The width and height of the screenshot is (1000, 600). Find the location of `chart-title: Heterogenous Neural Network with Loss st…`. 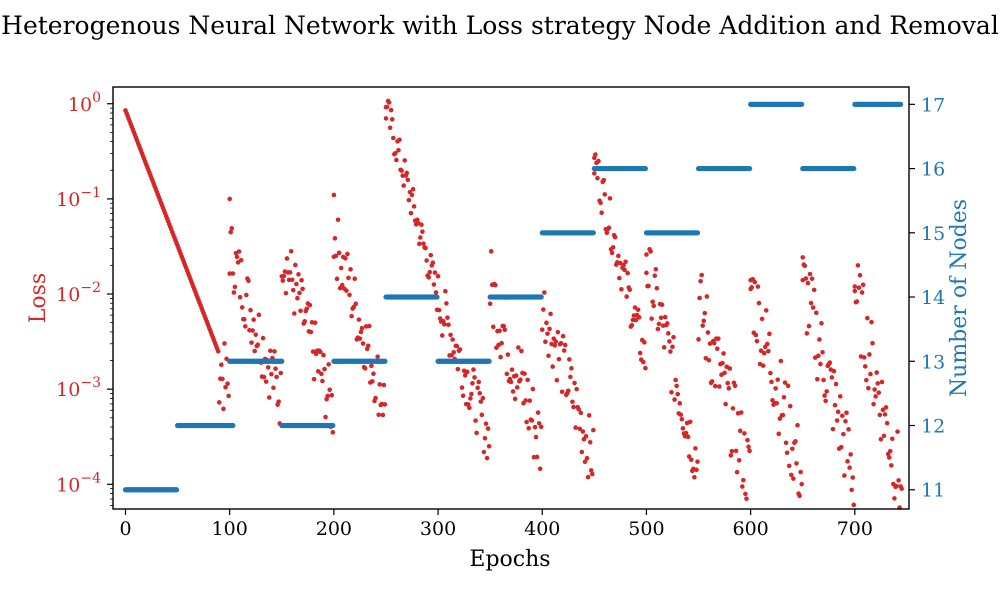

chart-title: Heterogenous Neural Network with Loss st… is located at coordinates (500, 25).